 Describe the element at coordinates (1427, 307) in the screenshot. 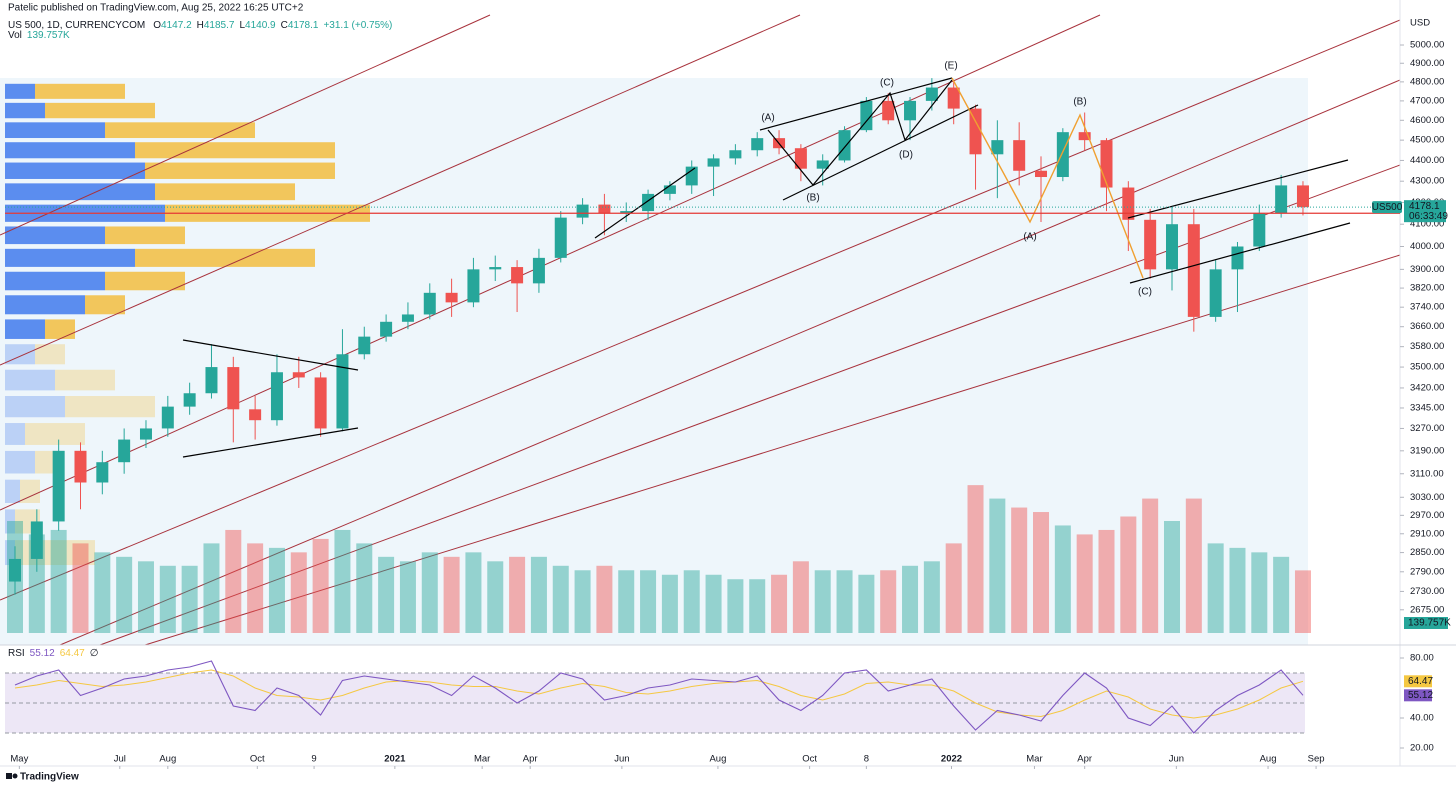

I see `y-tick-label: 3740.00` at that location.